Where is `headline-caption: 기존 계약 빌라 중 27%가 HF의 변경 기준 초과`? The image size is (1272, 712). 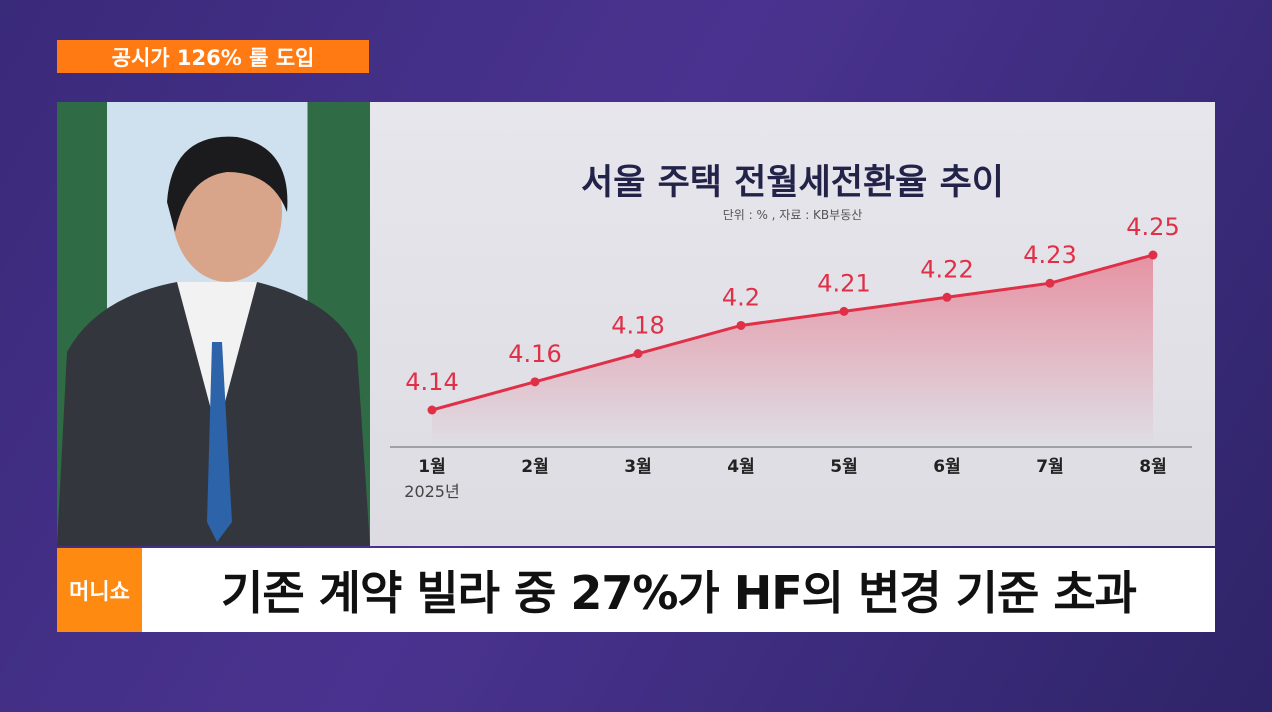
headline-caption: 기존 계약 빌라 중 27%가 HF의 변경 기준 초과 is located at coordinates (678, 590).